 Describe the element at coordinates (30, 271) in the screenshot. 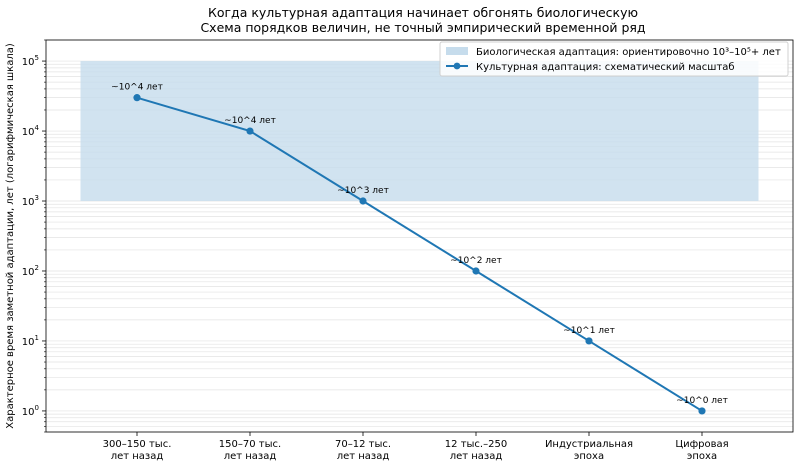

I see `y-tick-label: 10²` at that location.